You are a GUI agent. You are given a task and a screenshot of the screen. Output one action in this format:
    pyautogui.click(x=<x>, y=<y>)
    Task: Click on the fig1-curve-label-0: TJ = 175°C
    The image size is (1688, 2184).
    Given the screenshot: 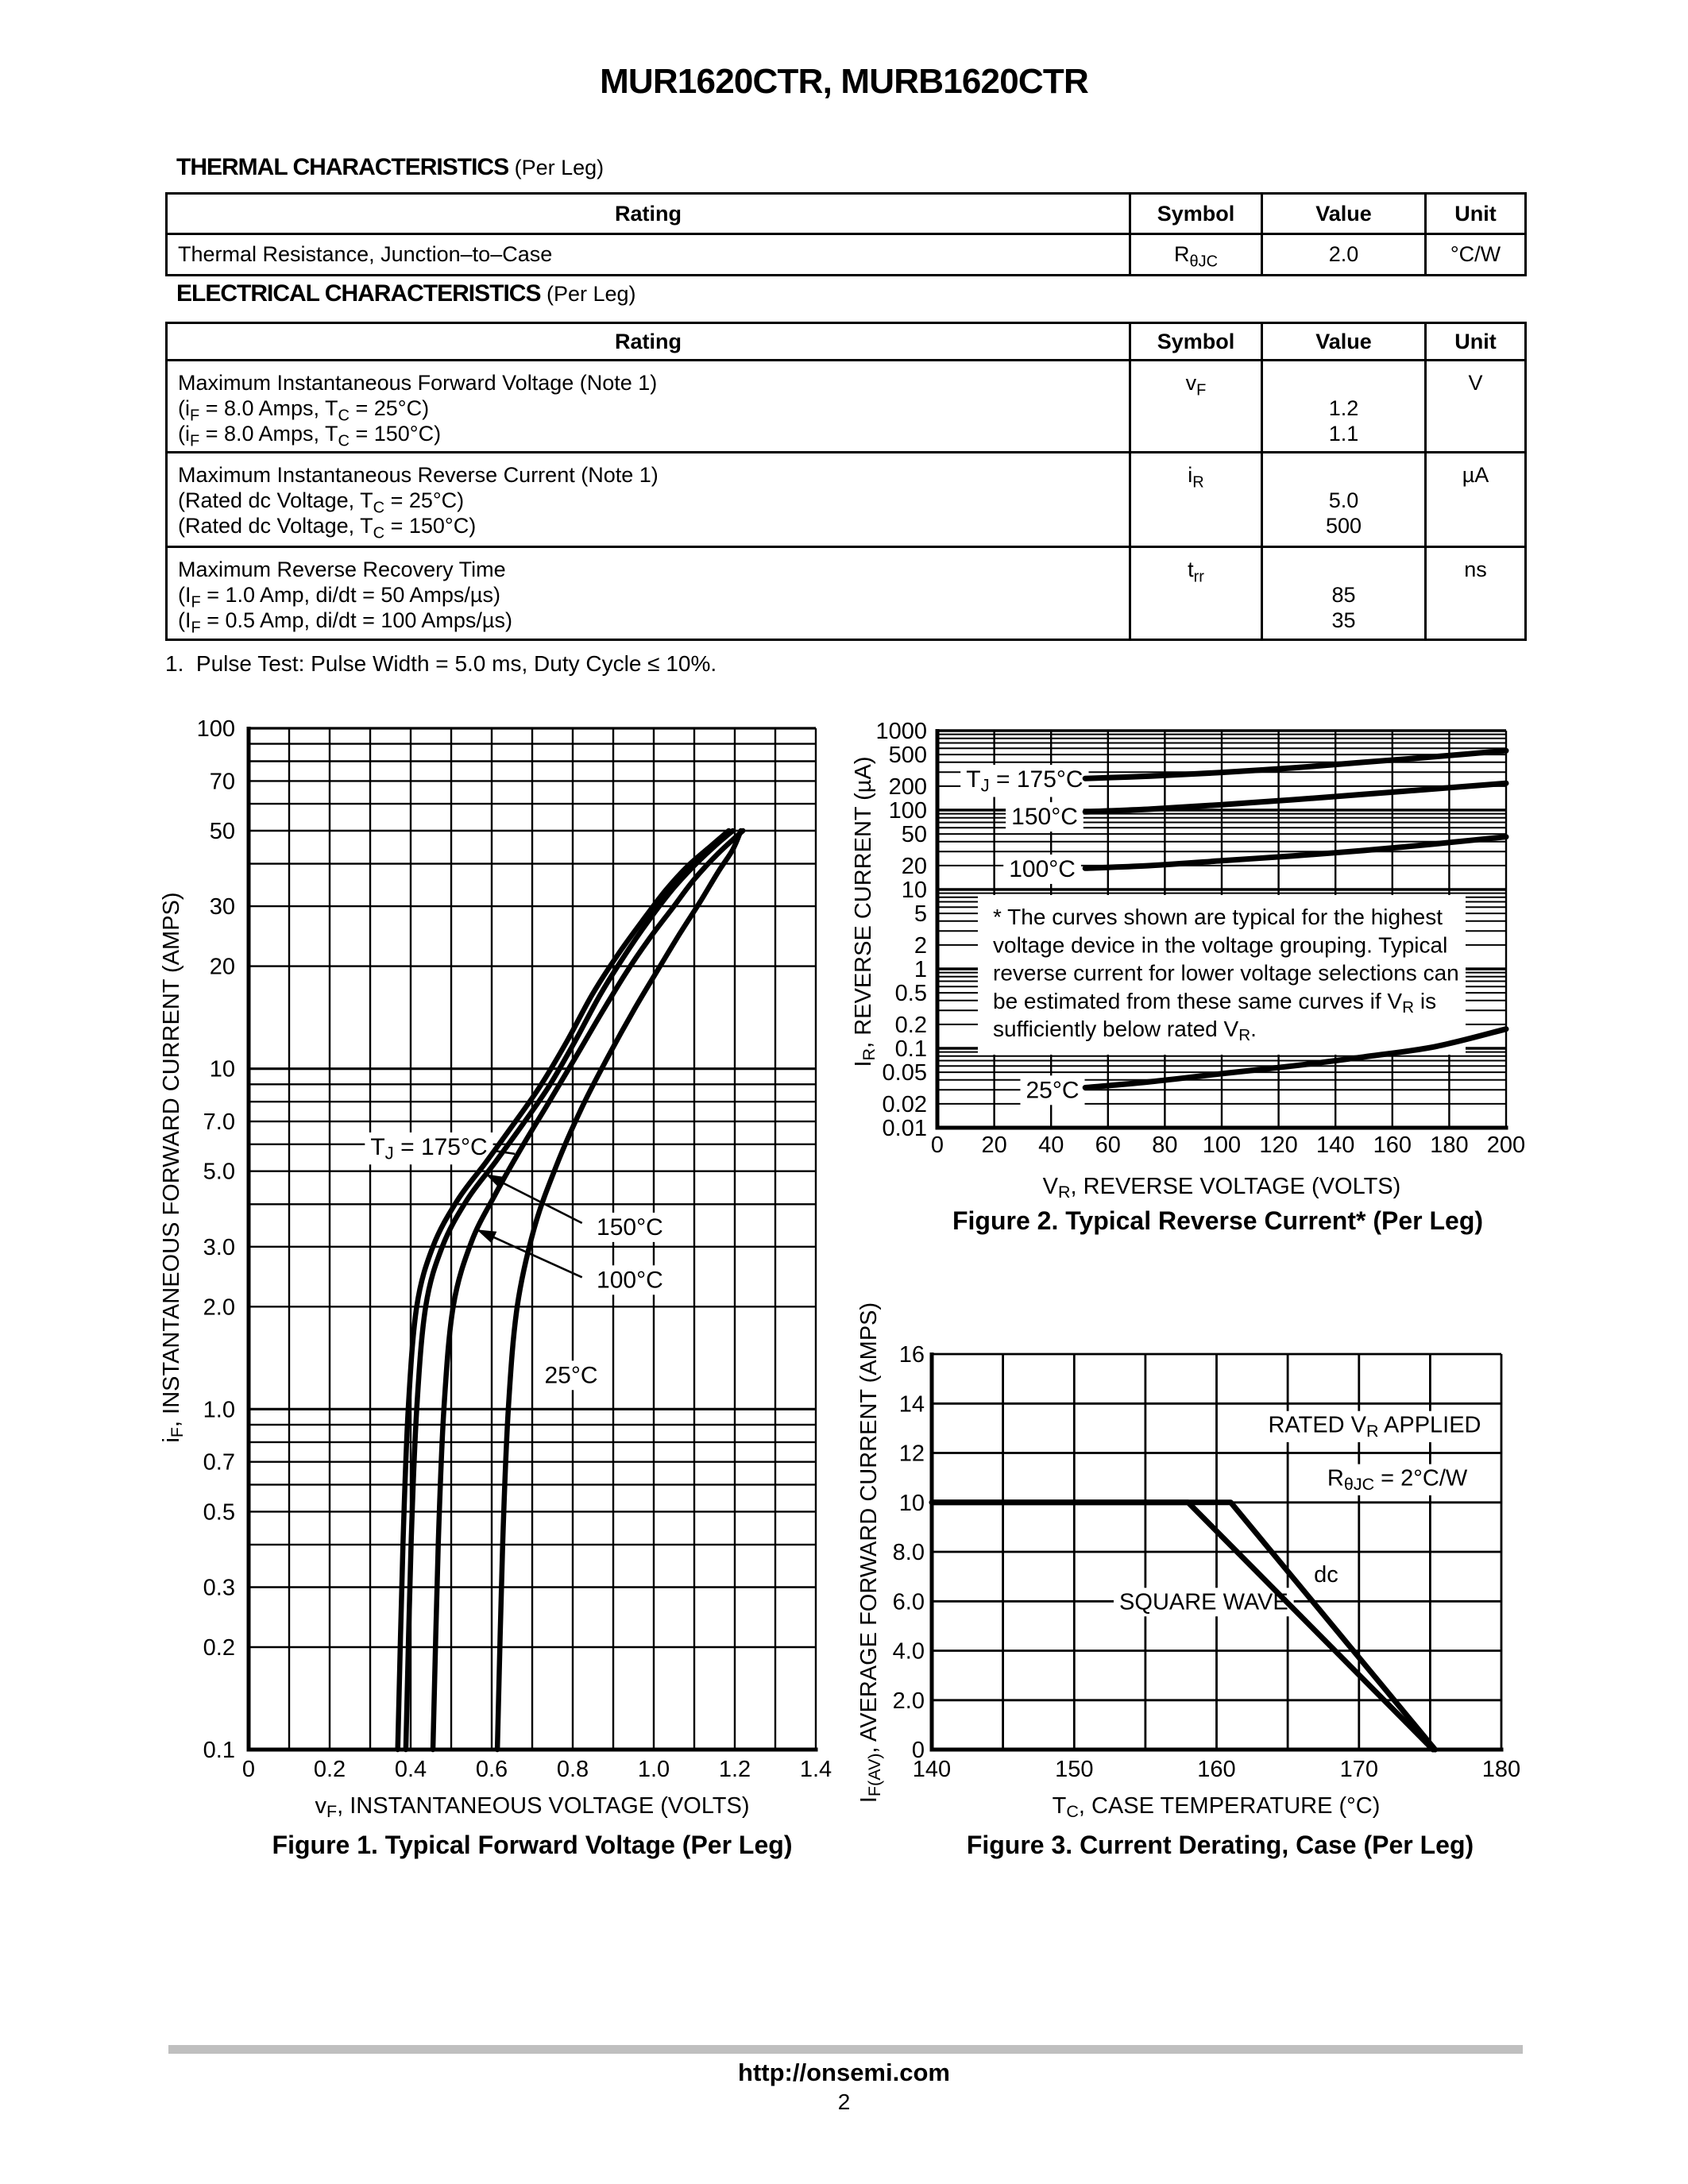 What is the action you would take?
    pyautogui.click(x=428, y=1148)
    